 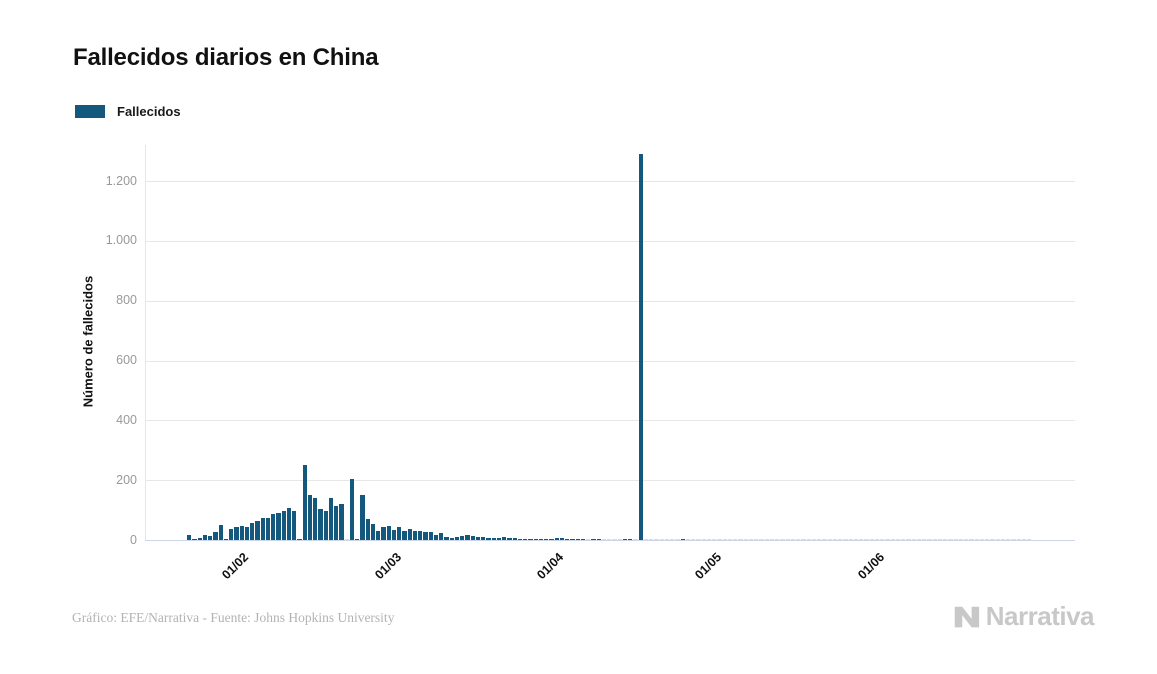 I want to click on legend: Fallecidos, so click(x=128, y=111).